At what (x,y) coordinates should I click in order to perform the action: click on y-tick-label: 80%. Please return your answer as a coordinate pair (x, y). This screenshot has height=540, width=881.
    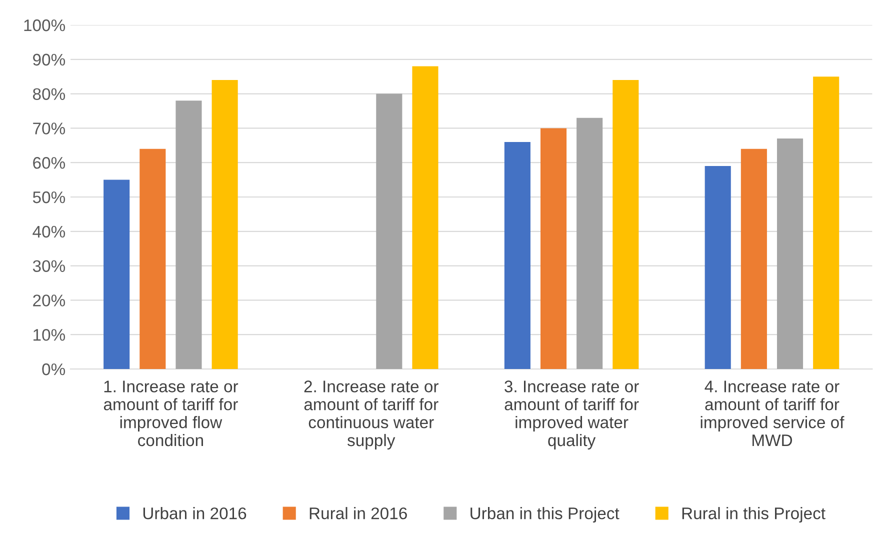
    Looking at the image, I should click on (49, 94).